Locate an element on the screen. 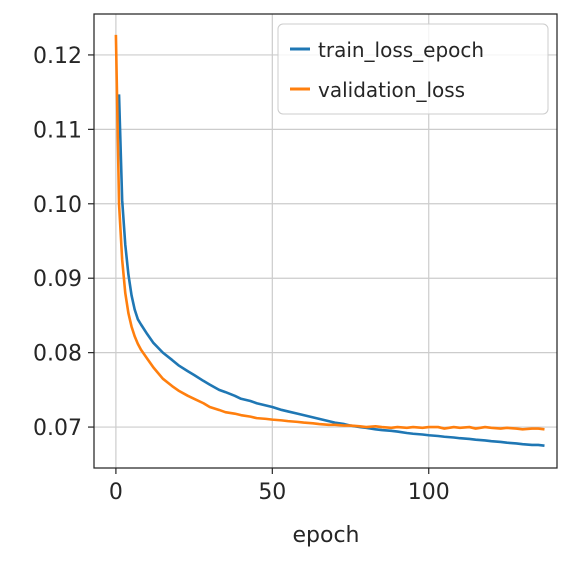 The width and height of the screenshot is (577, 564). y-tick-label: 0.12 is located at coordinates (57, 56).